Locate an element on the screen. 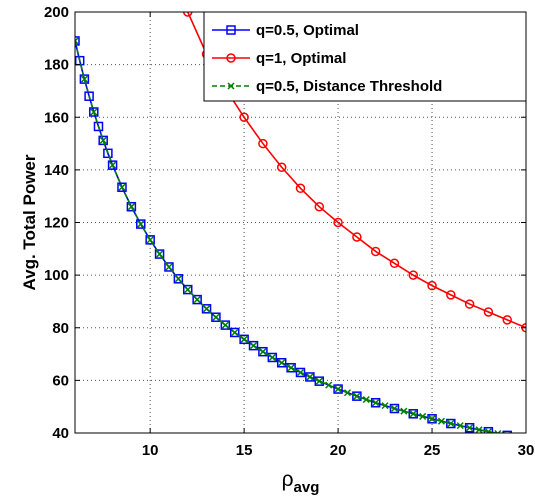 The width and height of the screenshot is (535, 498). y-tick-label: 200 is located at coordinates (56, 12).